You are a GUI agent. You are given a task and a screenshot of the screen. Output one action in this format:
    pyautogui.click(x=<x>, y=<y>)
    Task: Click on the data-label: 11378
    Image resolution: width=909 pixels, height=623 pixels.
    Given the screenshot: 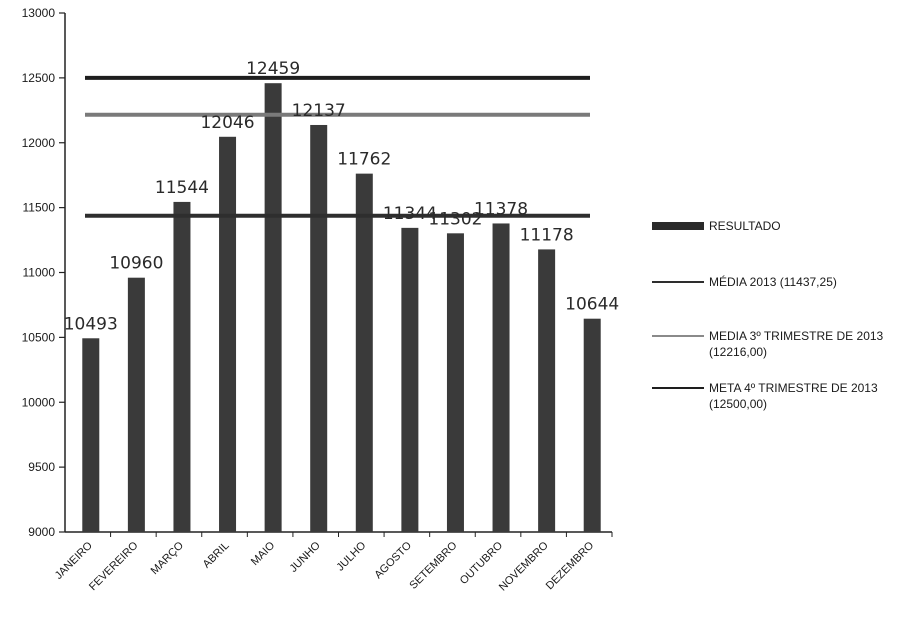 What is the action you would take?
    pyautogui.click(x=501, y=209)
    